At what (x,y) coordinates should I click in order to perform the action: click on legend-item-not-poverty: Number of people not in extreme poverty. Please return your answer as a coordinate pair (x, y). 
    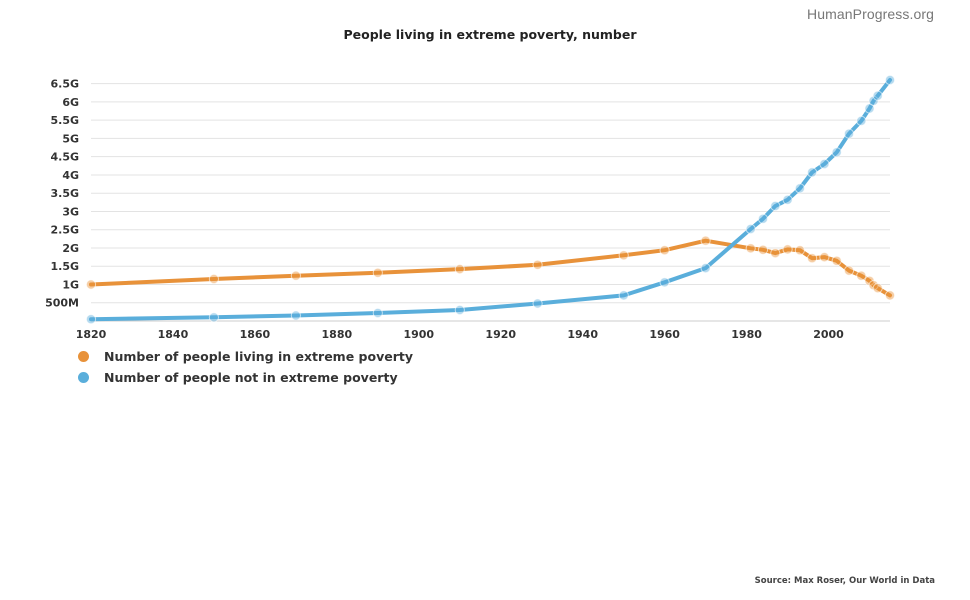
    Looking at the image, I should click on (245, 377).